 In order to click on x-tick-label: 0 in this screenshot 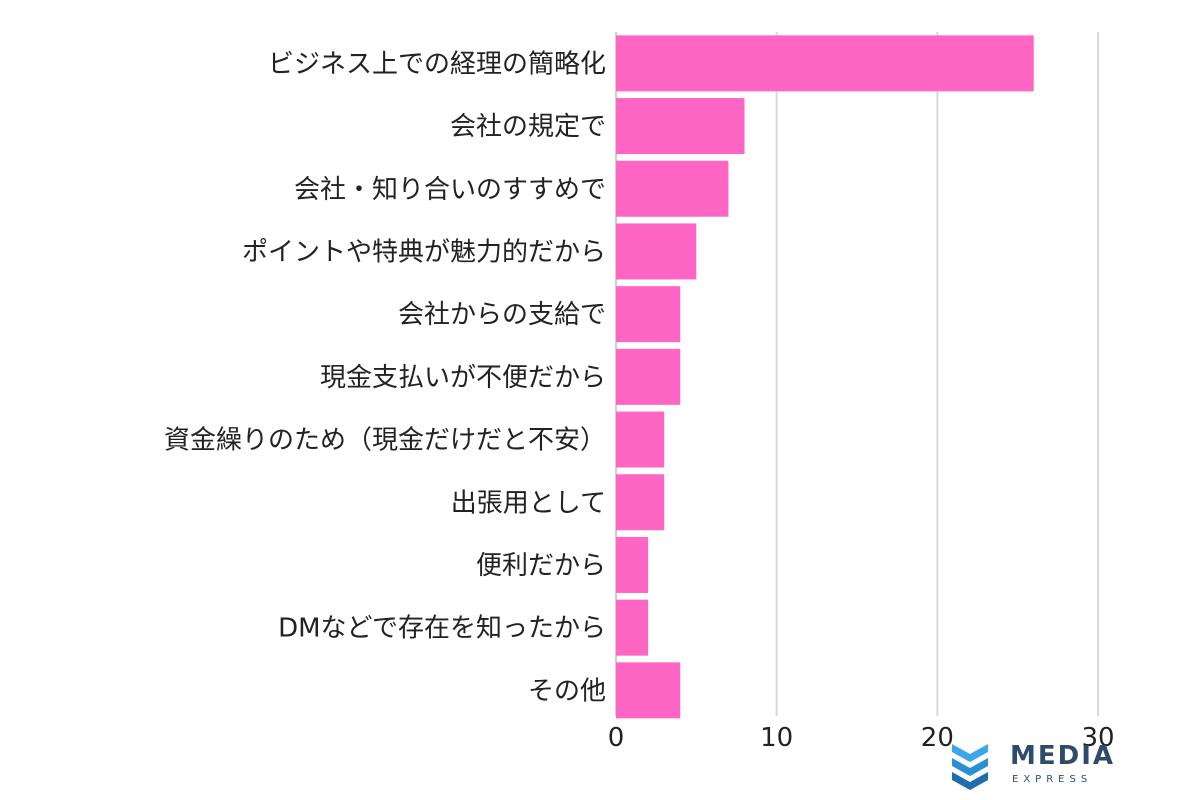, I will do `click(616, 738)`.